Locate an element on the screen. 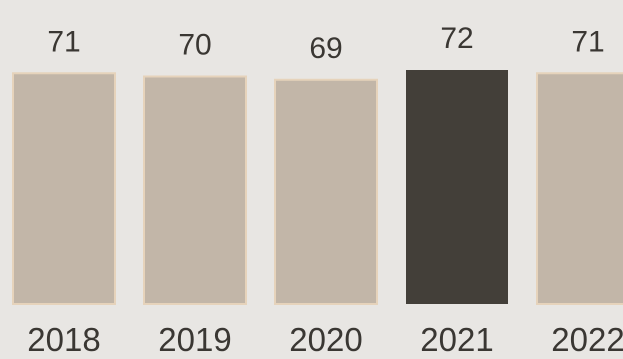 The image size is (623, 359). x-tick-label-2021: 2021 is located at coordinates (456, 339).